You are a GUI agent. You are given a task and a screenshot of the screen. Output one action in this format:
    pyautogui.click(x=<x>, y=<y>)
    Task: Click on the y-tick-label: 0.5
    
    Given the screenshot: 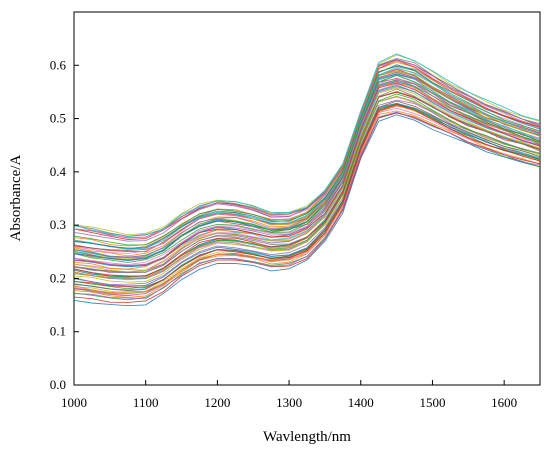 What is the action you would take?
    pyautogui.click(x=58, y=118)
    